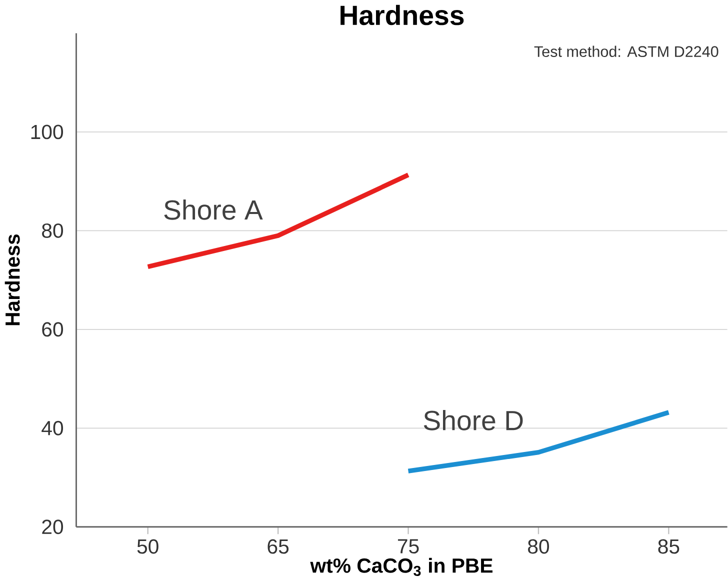  What do you see at coordinates (401, 567) in the screenshot?
I see `x-axis-title: wt% CaCO$_{3}$ in PBE` at bounding box center [401, 567].